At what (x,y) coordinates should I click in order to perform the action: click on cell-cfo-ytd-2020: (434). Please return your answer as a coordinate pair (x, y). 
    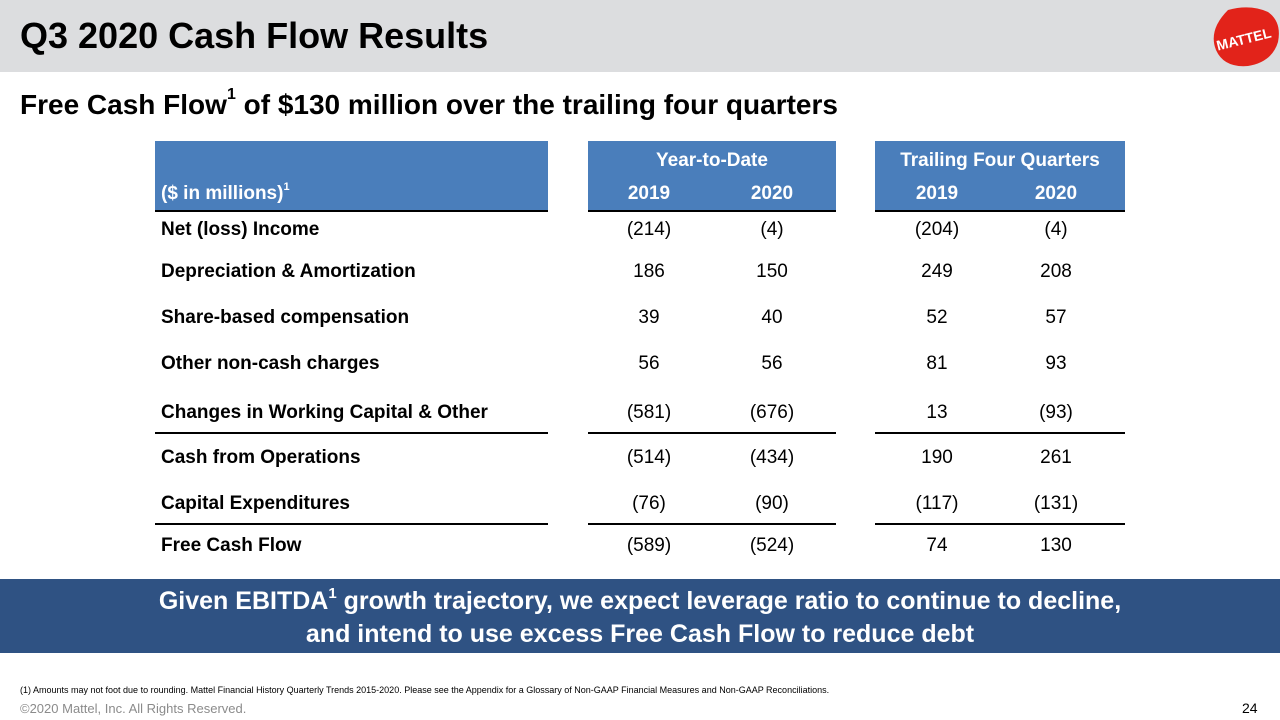
    Looking at the image, I should click on (772, 457).